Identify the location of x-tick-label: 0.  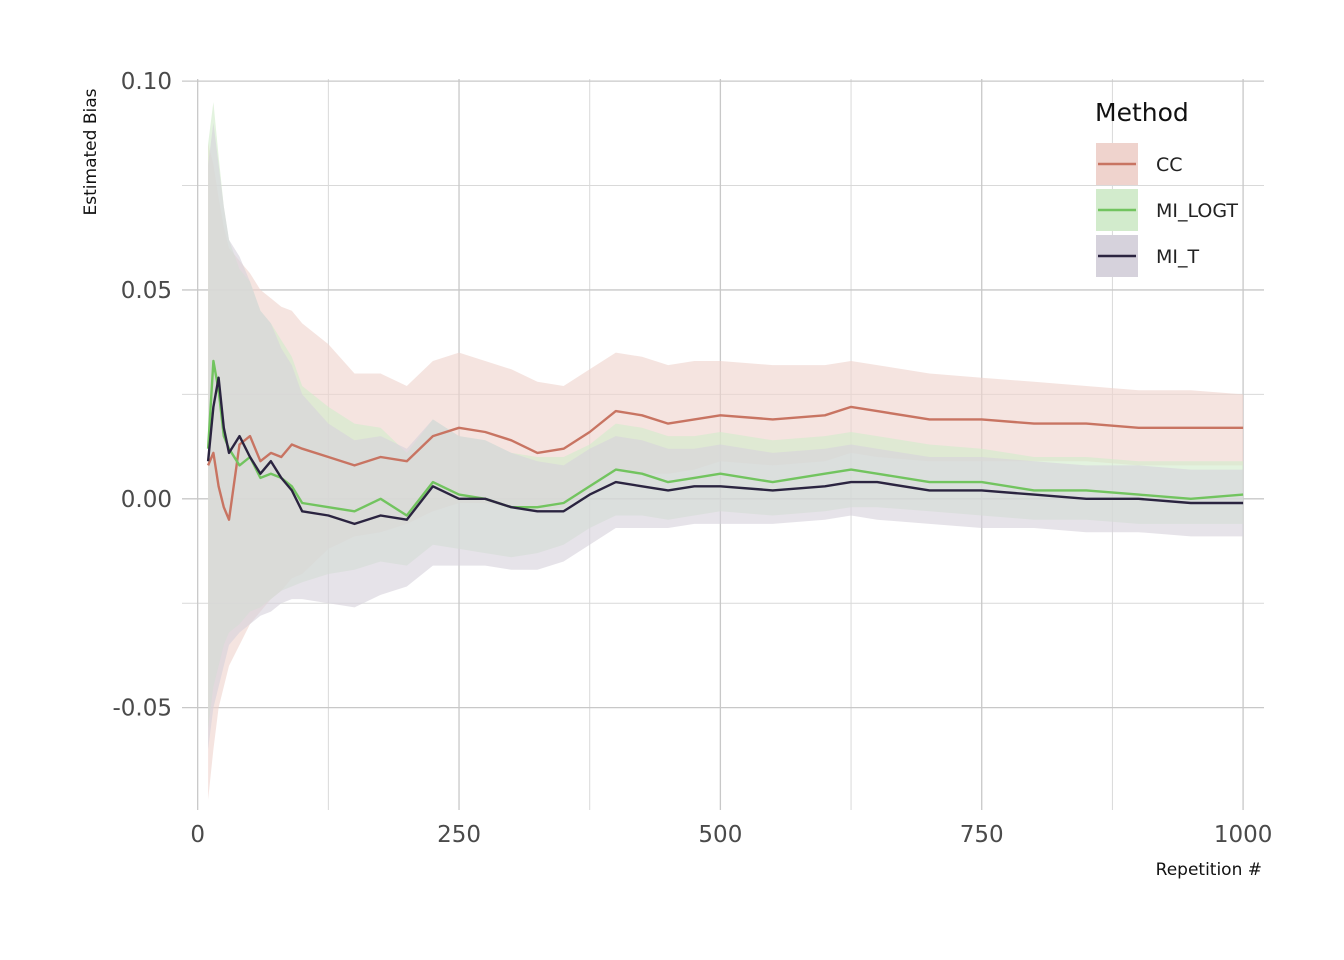
(197, 835).